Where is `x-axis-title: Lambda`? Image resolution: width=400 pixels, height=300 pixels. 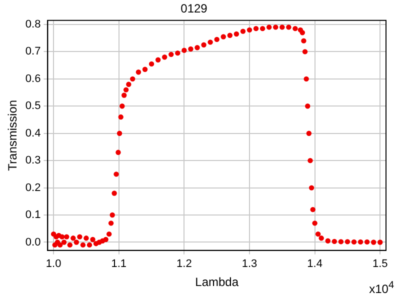
x-axis-title: Lambda is located at coordinates (217, 282).